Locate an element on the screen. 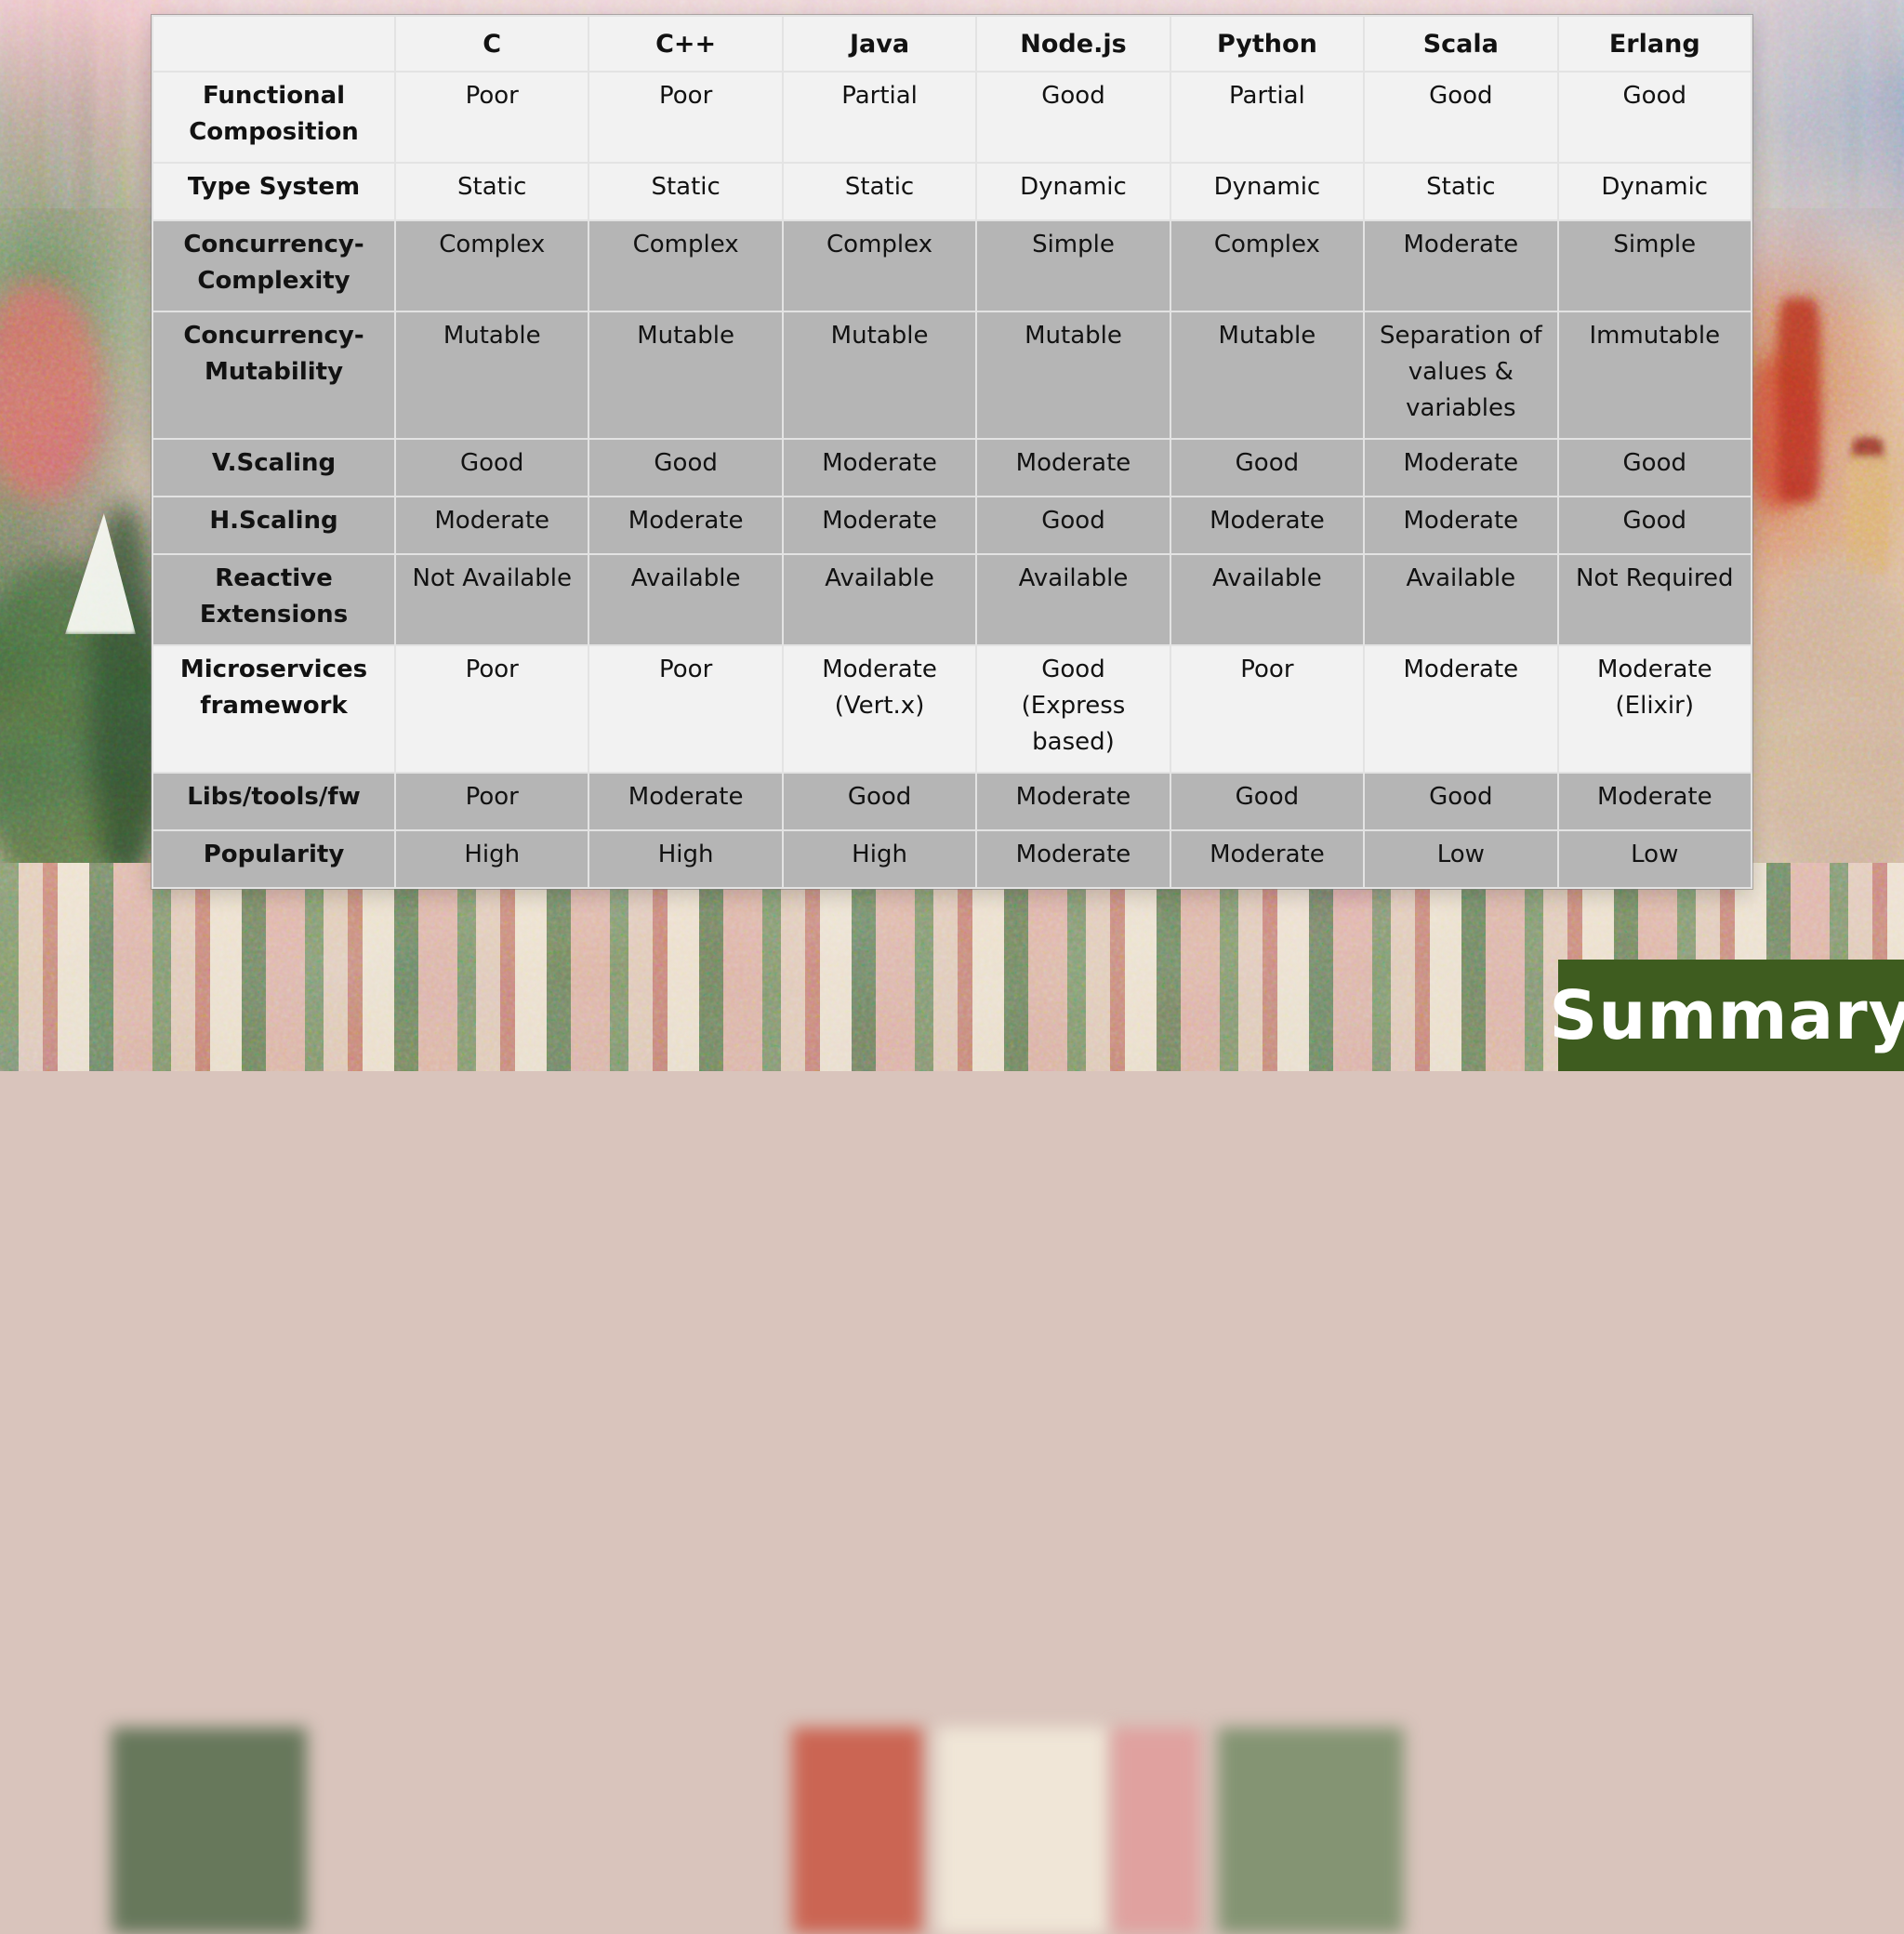 Image resolution: width=1904 pixels, height=1934 pixels. header-row: C C++ Java Node.js Python Scala Erlang is located at coordinates (952, 44).